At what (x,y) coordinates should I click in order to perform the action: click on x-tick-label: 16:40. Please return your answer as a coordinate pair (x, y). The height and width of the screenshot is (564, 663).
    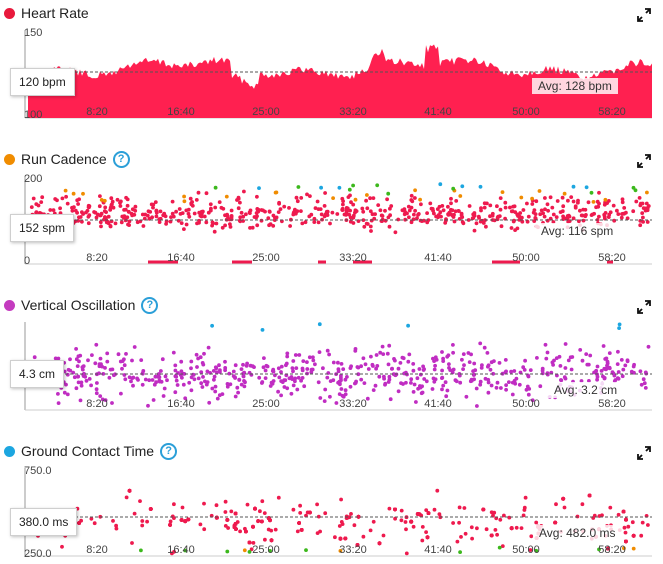
    Looking at the image, I should click on (181, 112).